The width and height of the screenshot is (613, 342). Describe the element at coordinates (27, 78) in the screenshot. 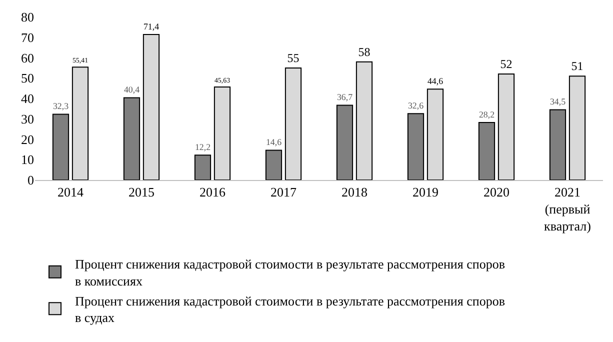

I see `y-tick-label: 50` at that location.